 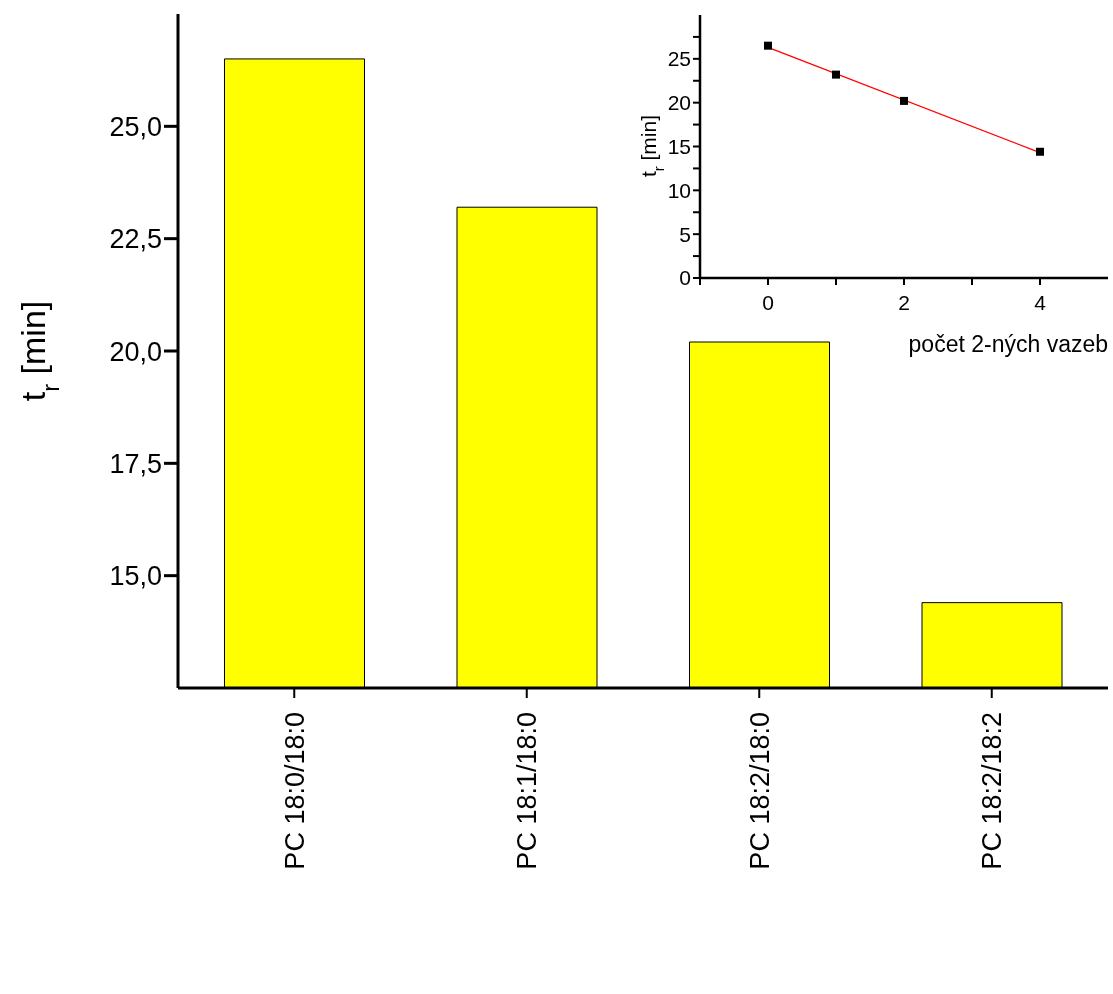 What do you see at coordinates (135, 463) in the screenshot?
I see `y-tick-label: 17,5` at bounding box center [135, 463].